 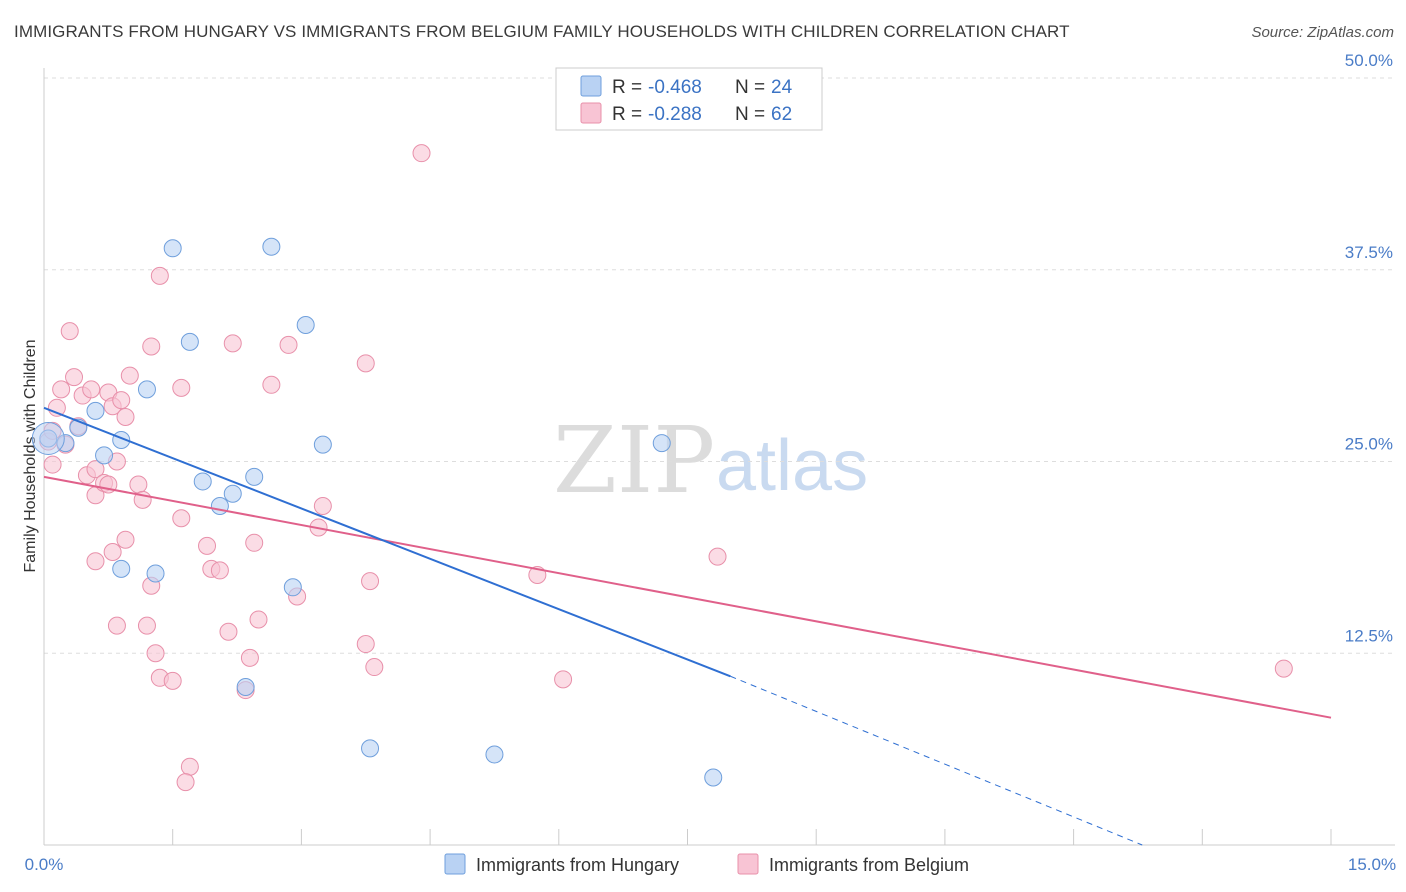 I want to click on hungary-n-label: N =, so click(x=750, y=87).